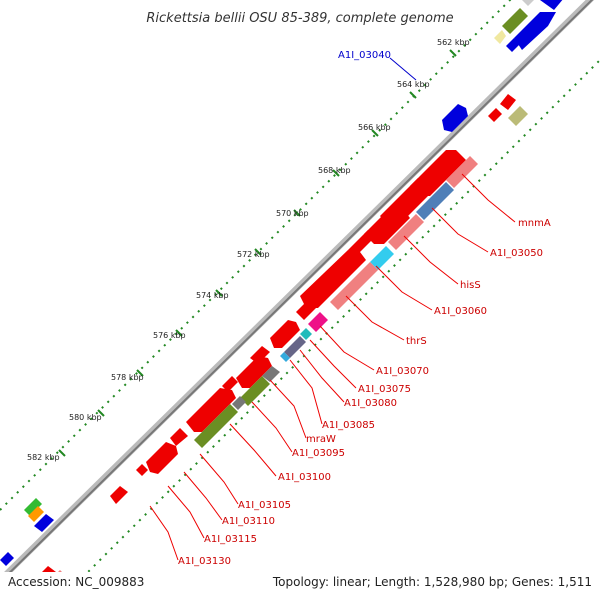 This screenshot has width=600, height=600. Describe the element at coordinates (334, 170) in the screenshot. I see `tick-label: 568 kbp` at that location.